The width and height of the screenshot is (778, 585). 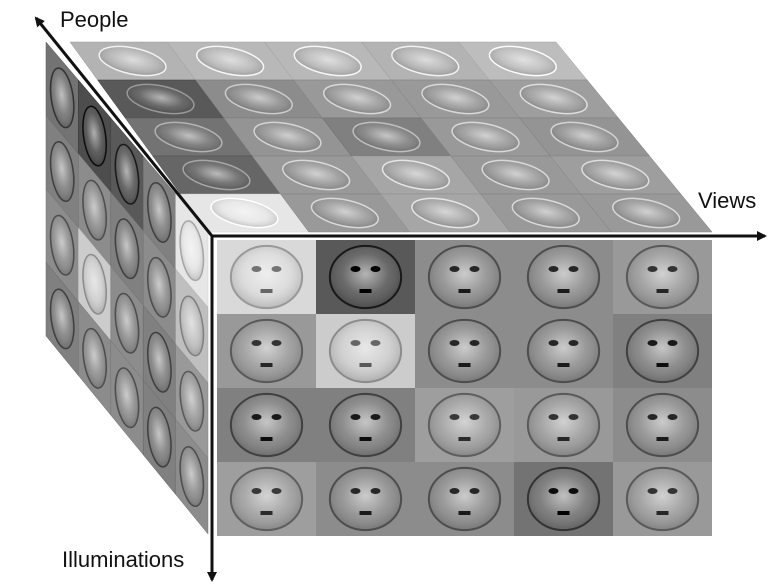 What do you see at coordinates (124, 126) in the screenshot?
I see `people-axis-arrow` at bounding box center [124, 126].